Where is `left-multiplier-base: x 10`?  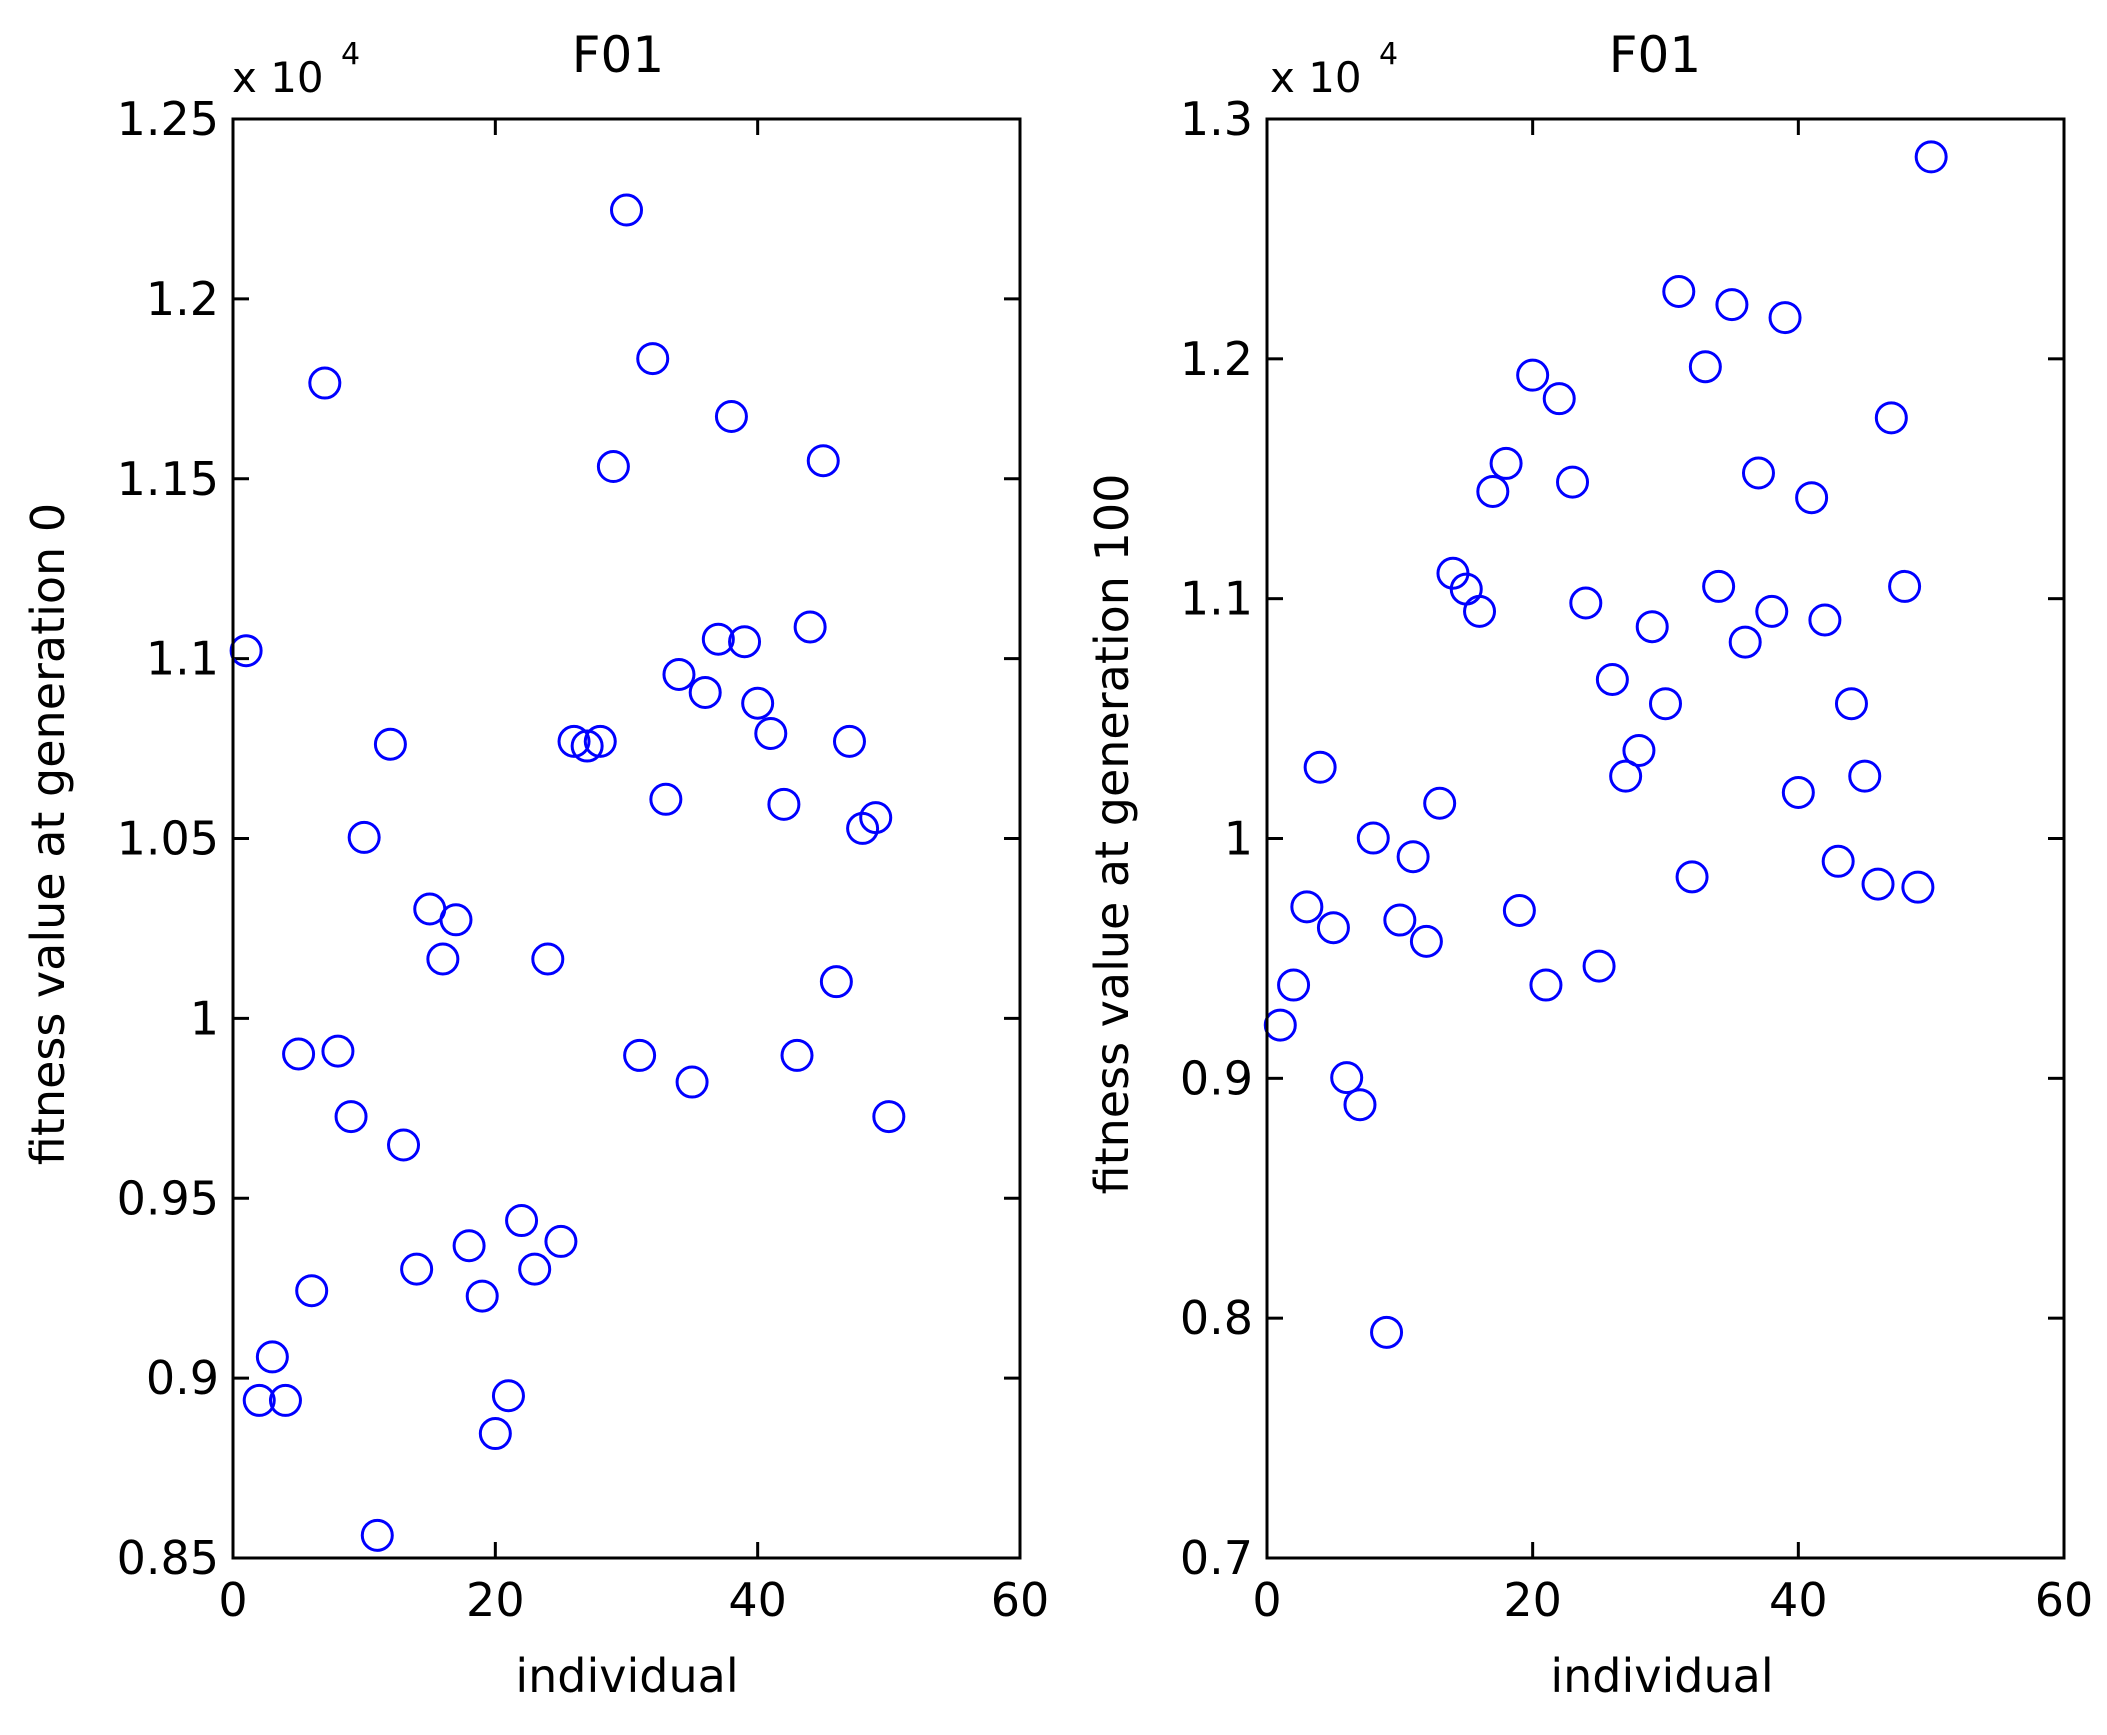
left-multiplier-base: x 10 is located at coordinates (278, 77).